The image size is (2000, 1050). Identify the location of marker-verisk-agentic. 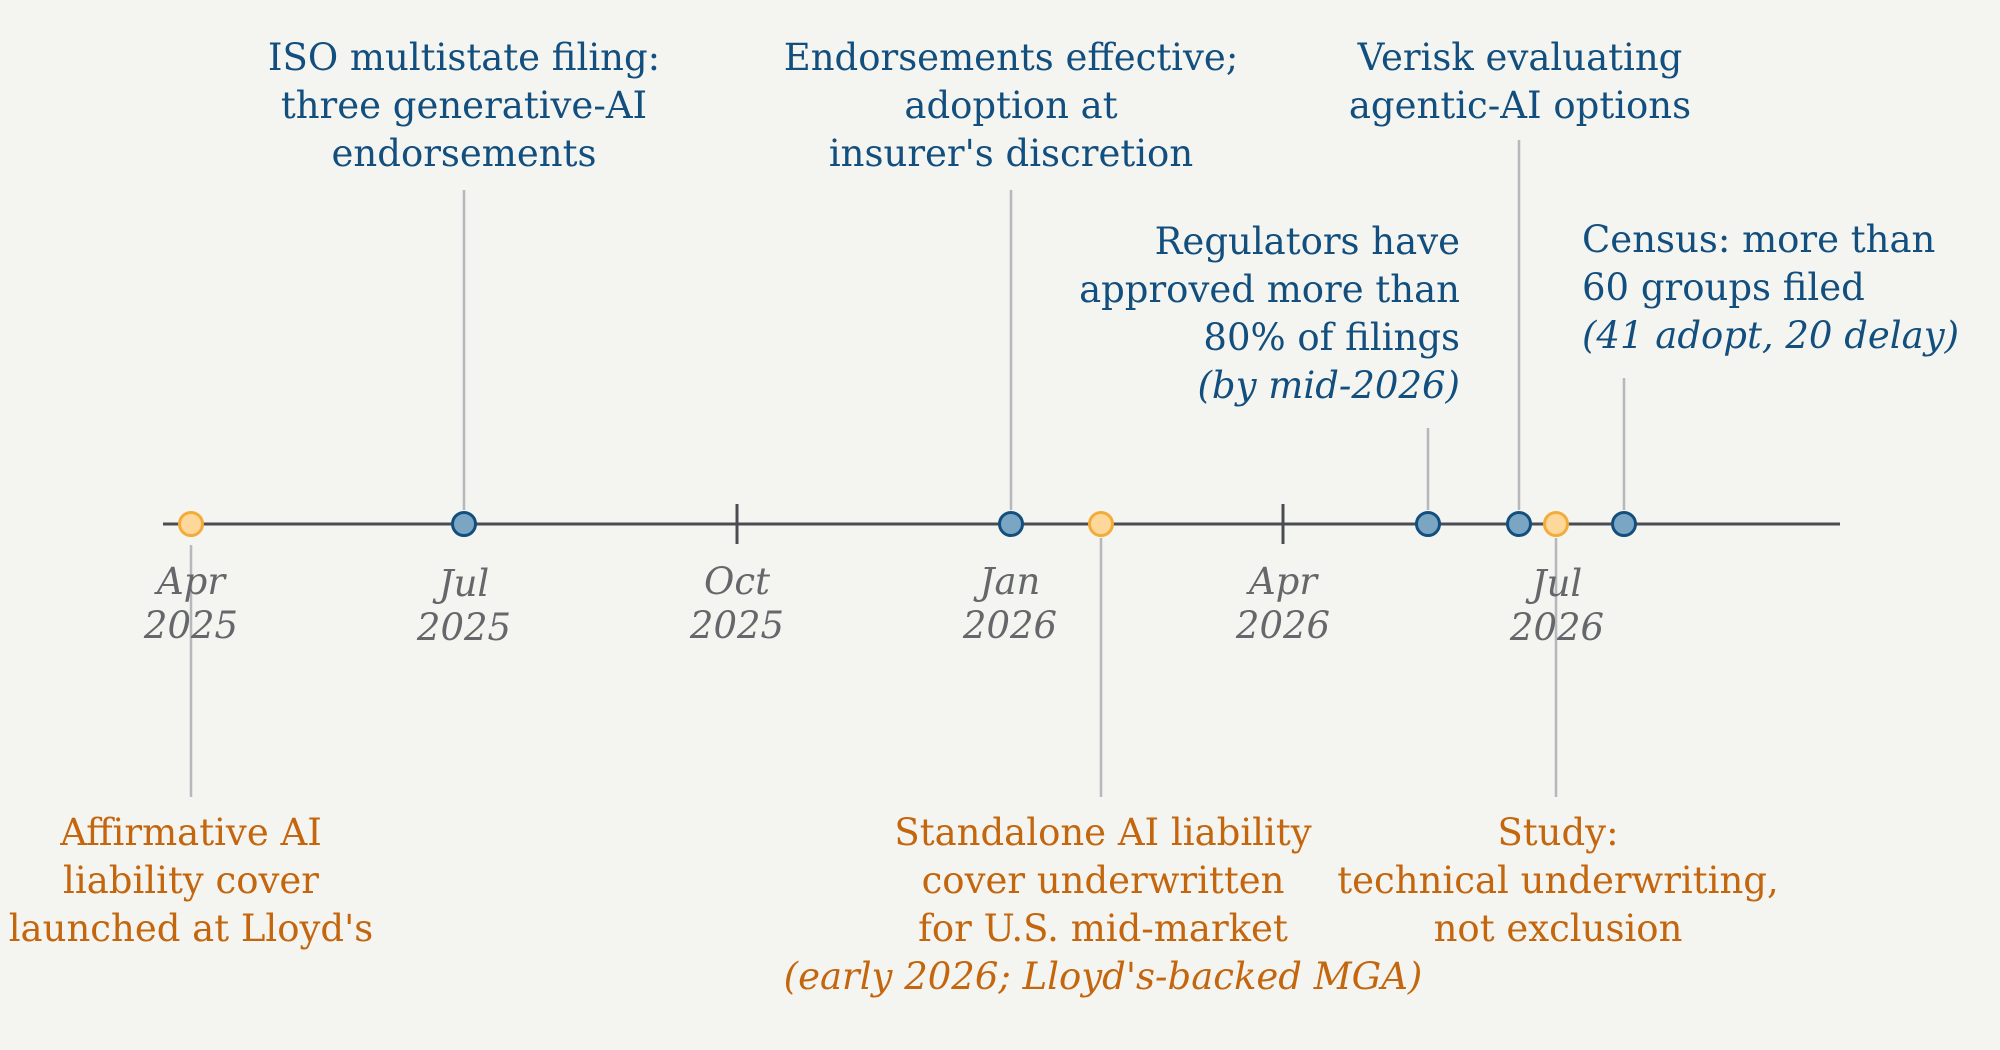
(1519, 524).